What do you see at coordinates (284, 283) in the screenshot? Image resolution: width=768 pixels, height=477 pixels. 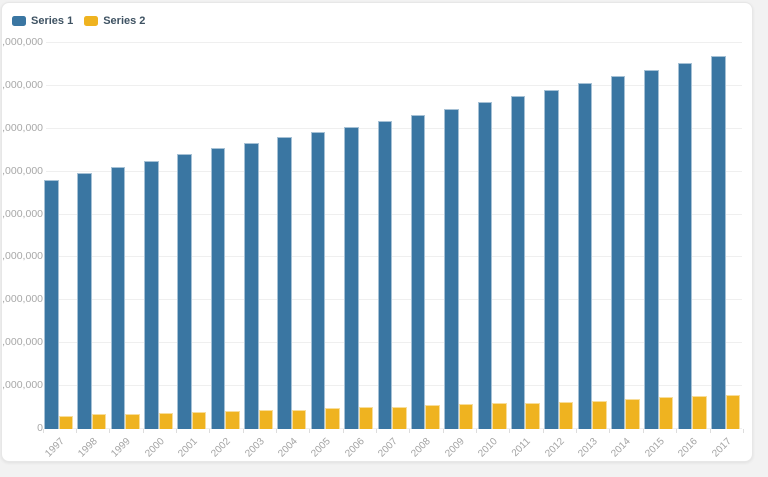 I see `bar-series1-2004` at bounding box center [284, 283].